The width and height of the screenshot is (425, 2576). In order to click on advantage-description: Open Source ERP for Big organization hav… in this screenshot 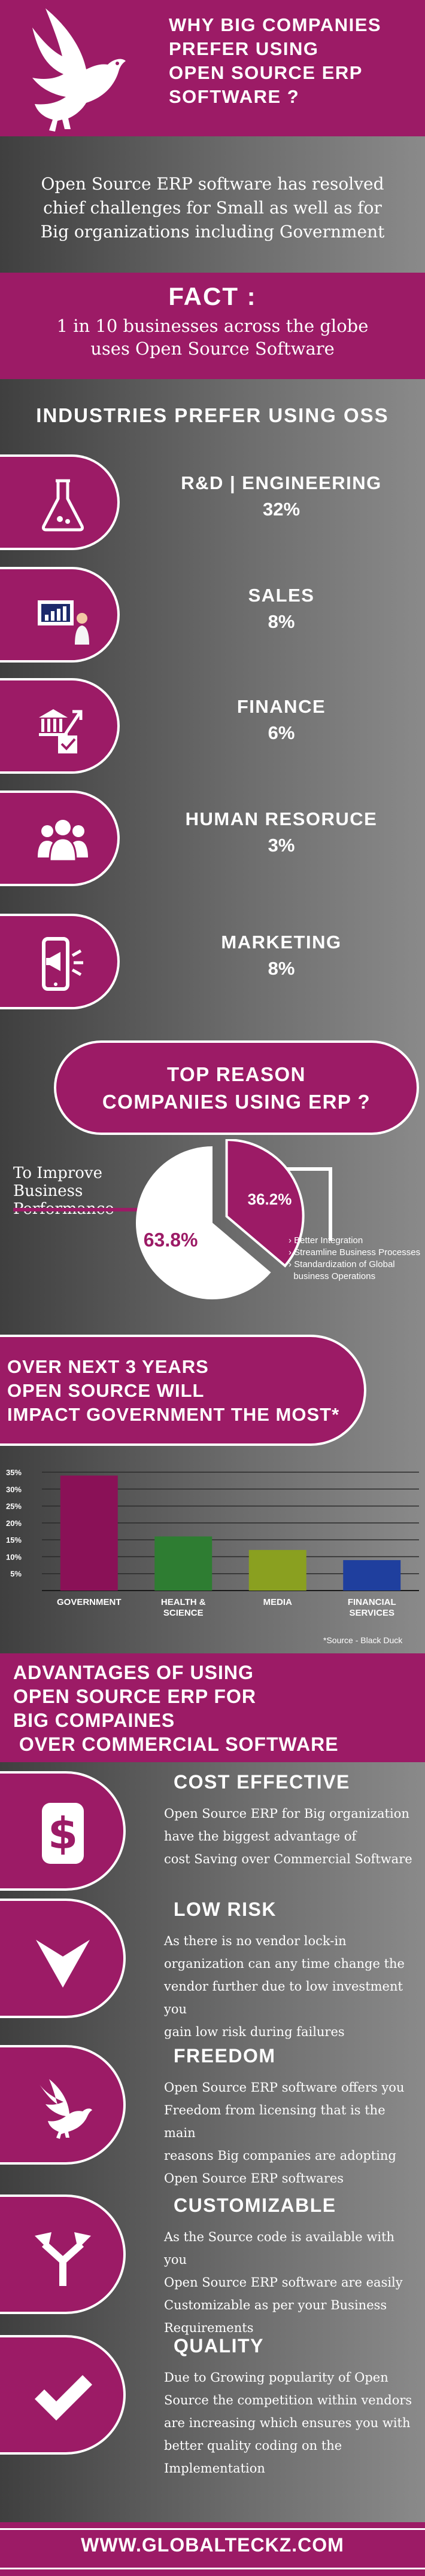, I will do `click(289, 1836)`.